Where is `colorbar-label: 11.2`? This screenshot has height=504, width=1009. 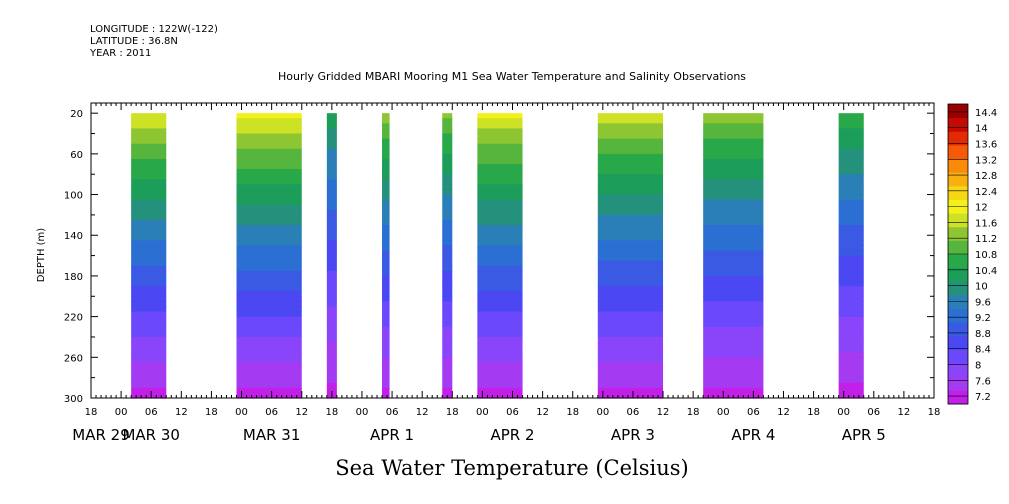
colorbar-label: 11.2 is located at coordinates (986, 239).